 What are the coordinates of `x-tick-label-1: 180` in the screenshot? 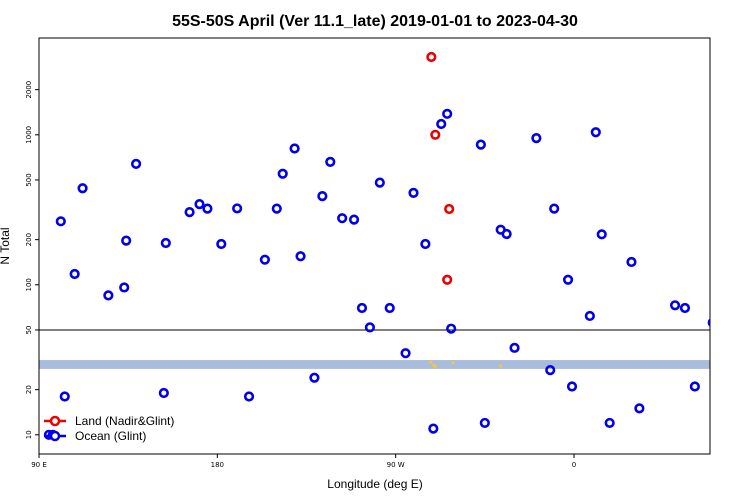 It's located at (217, 465).